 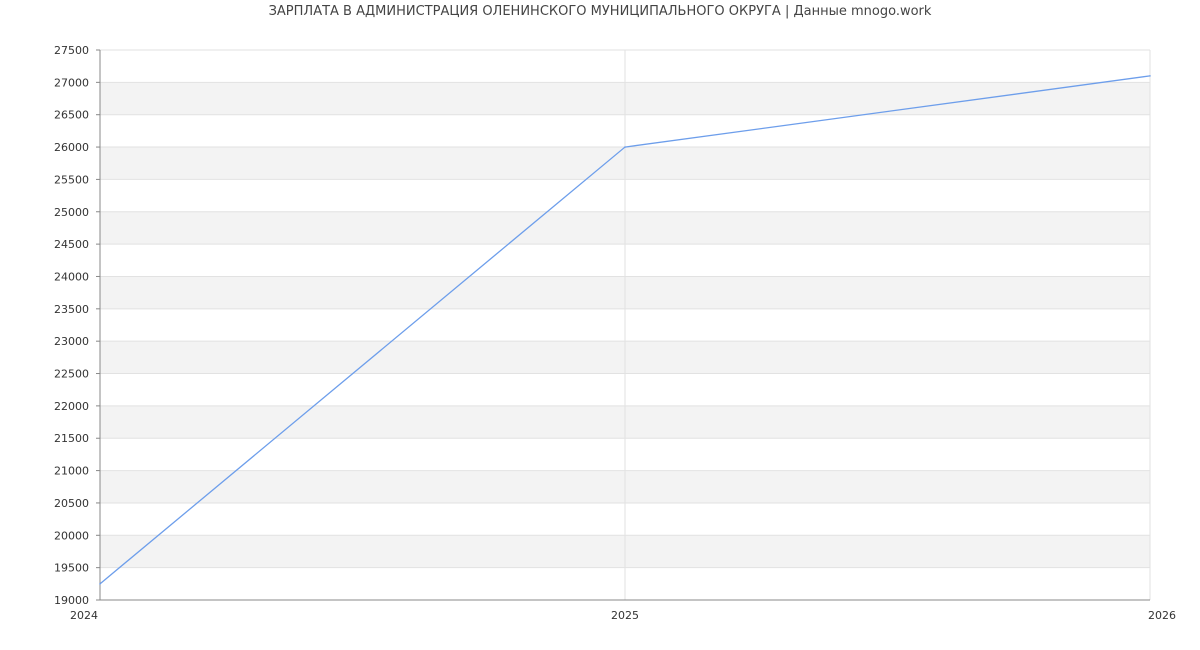 What do you see at coordinates (71, 276) in the screenshot?
I see `y-tick-label: 24000` at bounding box center [71, 276].